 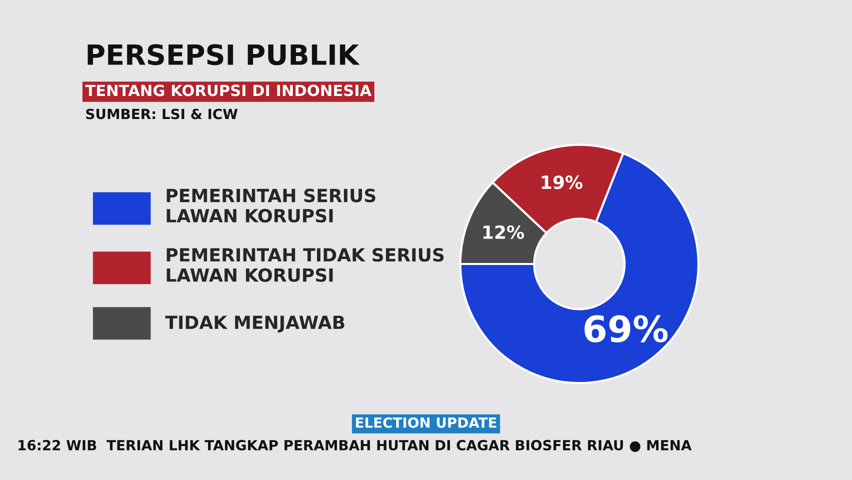 I want to click on chart-title: PERSEPSI PUBLIK, so click(x=224, y=55).